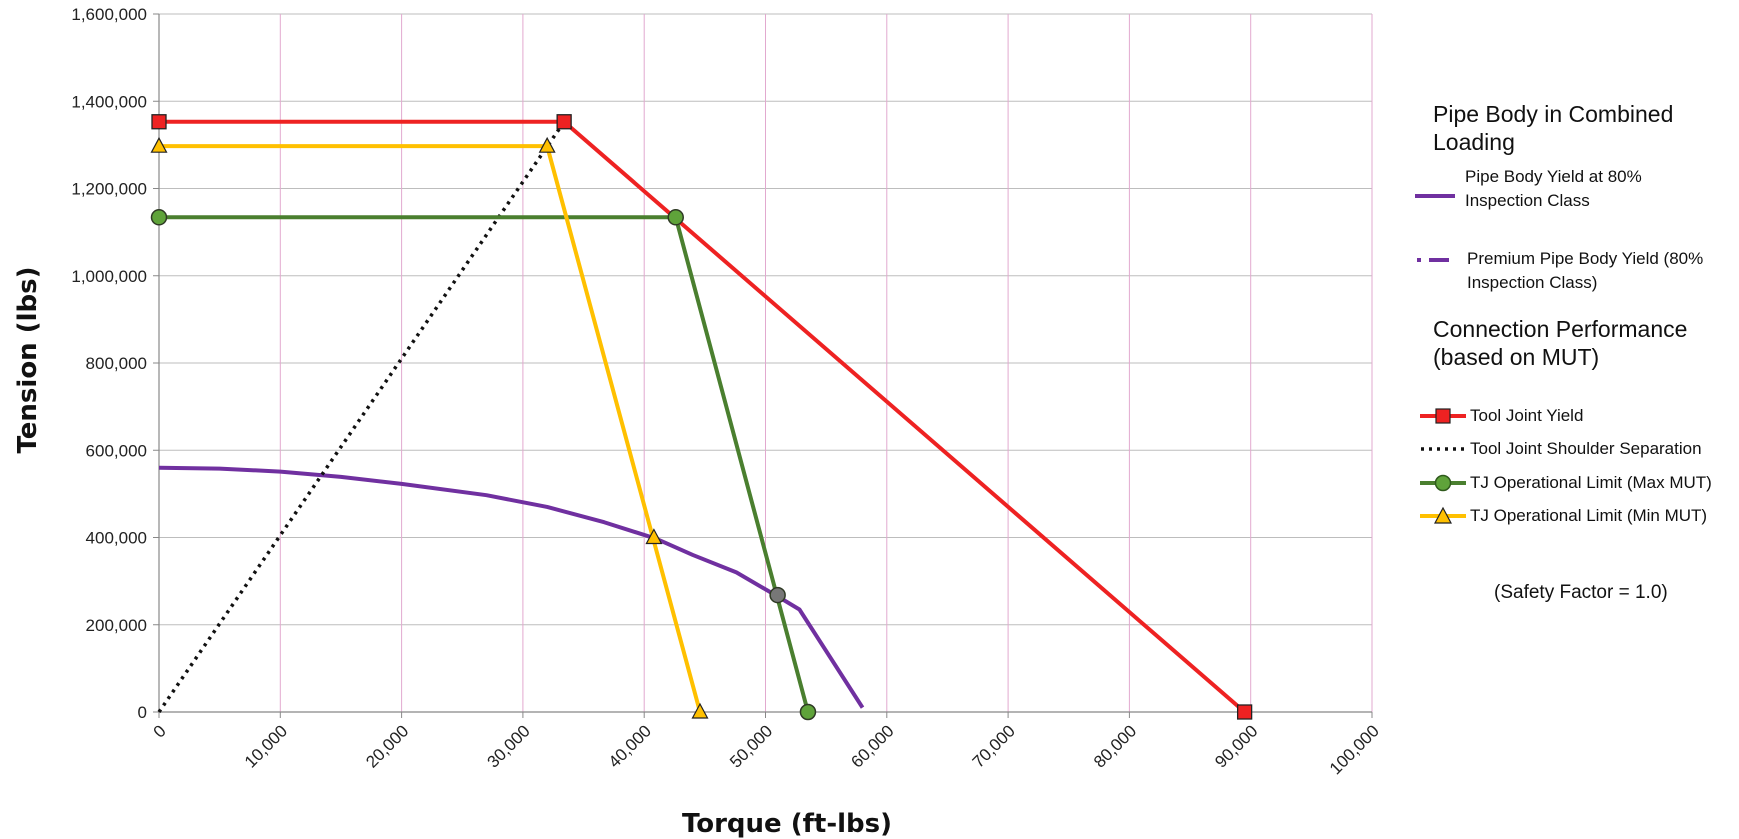  I want to click on legend-tool-joint-yield-label: Tool Joint Yield, so click(1527, 415).